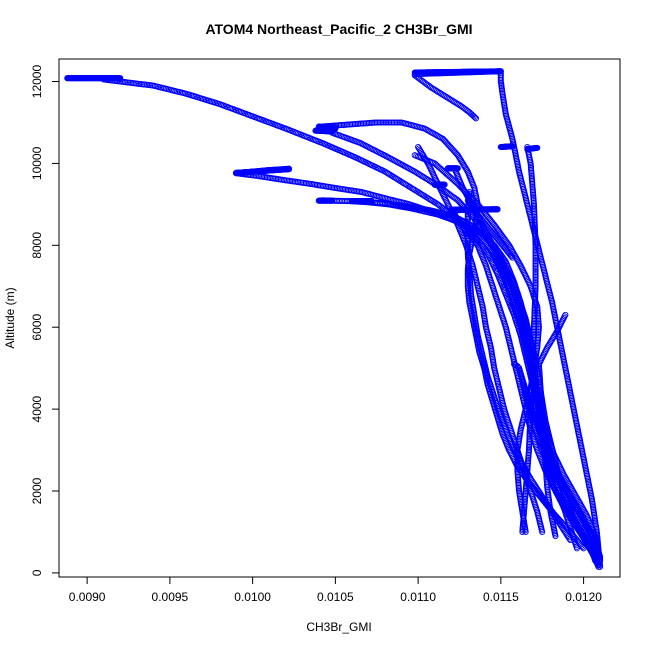  I want to click on x-tick-label: 0.0095, so click(170, 597).